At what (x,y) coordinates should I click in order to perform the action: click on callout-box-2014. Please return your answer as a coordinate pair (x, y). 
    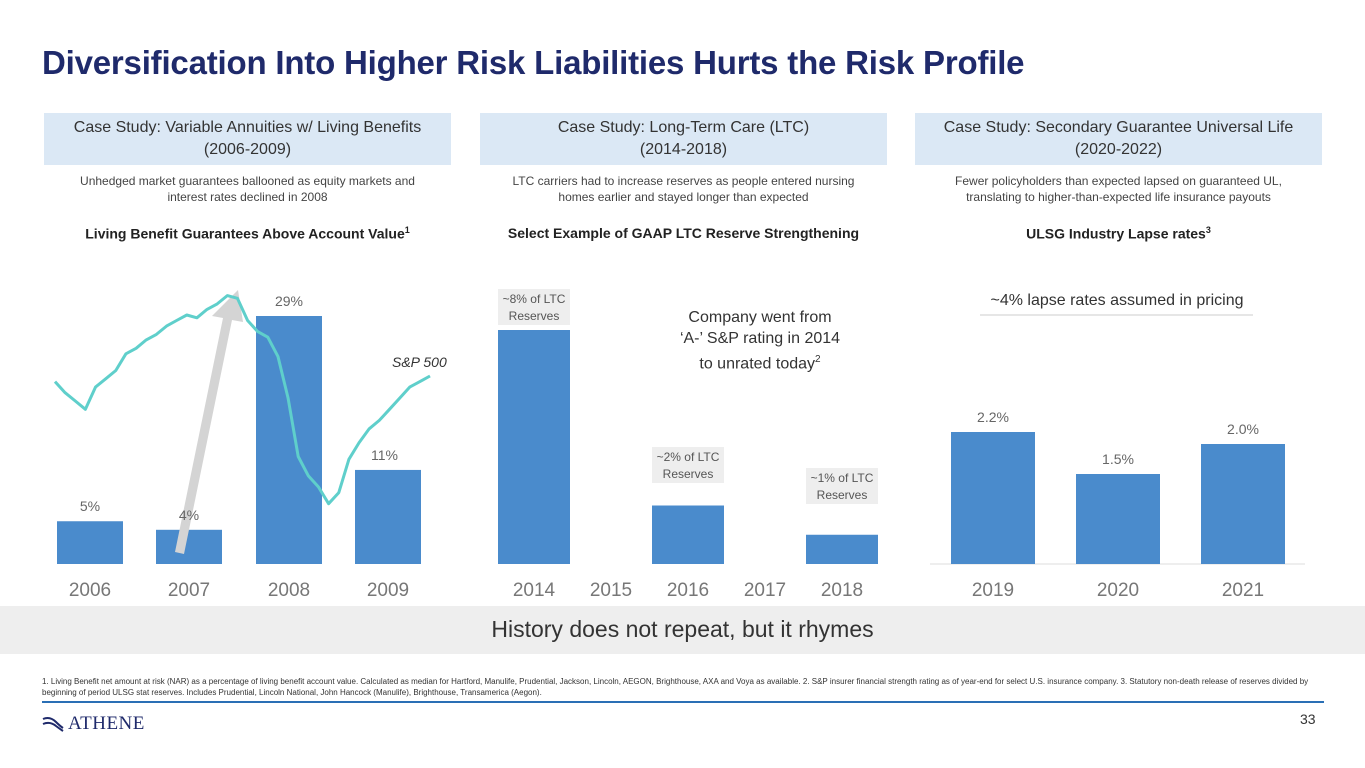
    Looking at the image, I should click on (534, 307).